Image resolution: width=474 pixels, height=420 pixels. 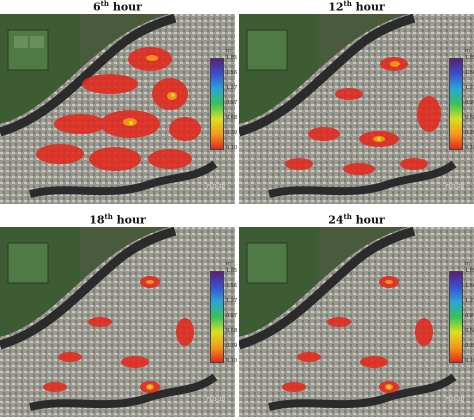 What do you see at coordinates (117, 7) in the screenshot?
I see `panel-title-6th-hour: 6th hour` at bounding box center [117, 7].